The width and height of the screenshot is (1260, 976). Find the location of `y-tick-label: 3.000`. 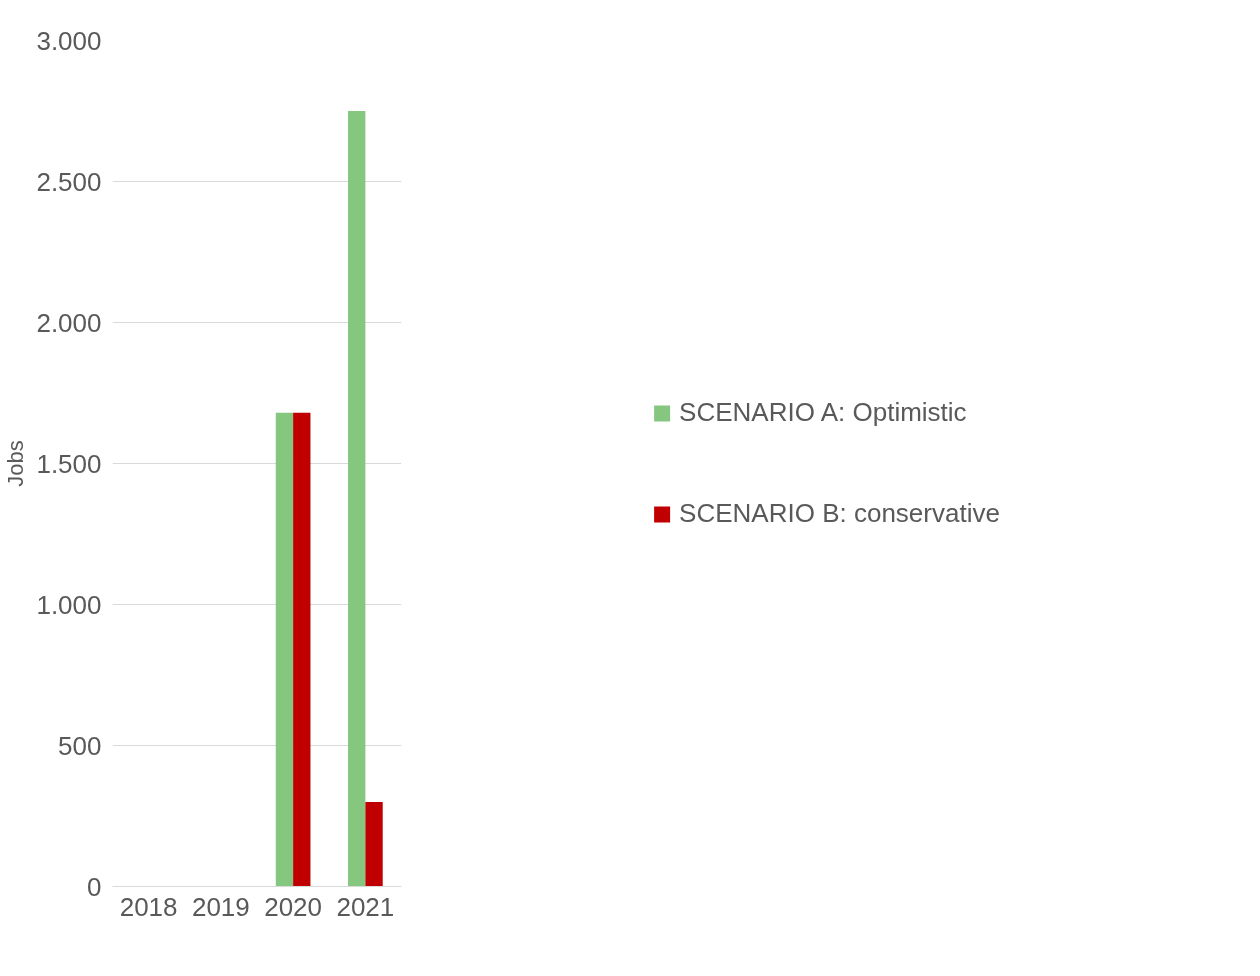

y-tick-label: 3.000 is located at coordinates (69, 40).